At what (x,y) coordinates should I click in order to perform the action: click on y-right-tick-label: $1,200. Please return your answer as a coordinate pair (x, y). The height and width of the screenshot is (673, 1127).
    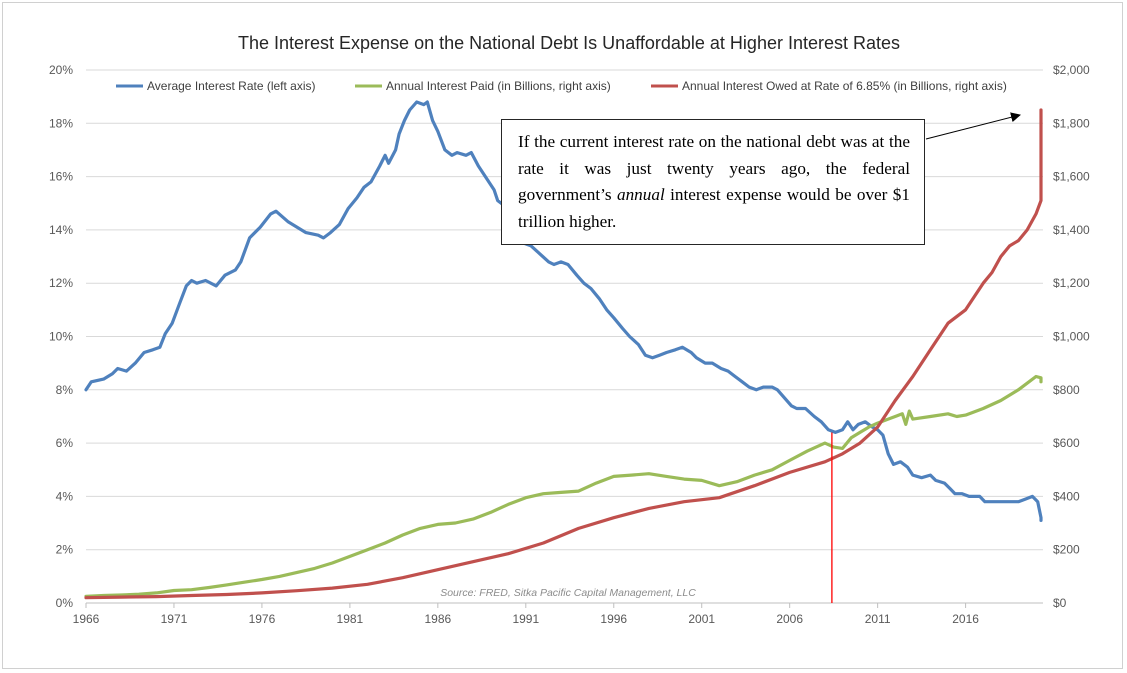
    Looking at the image, I should click on (1071, 283).